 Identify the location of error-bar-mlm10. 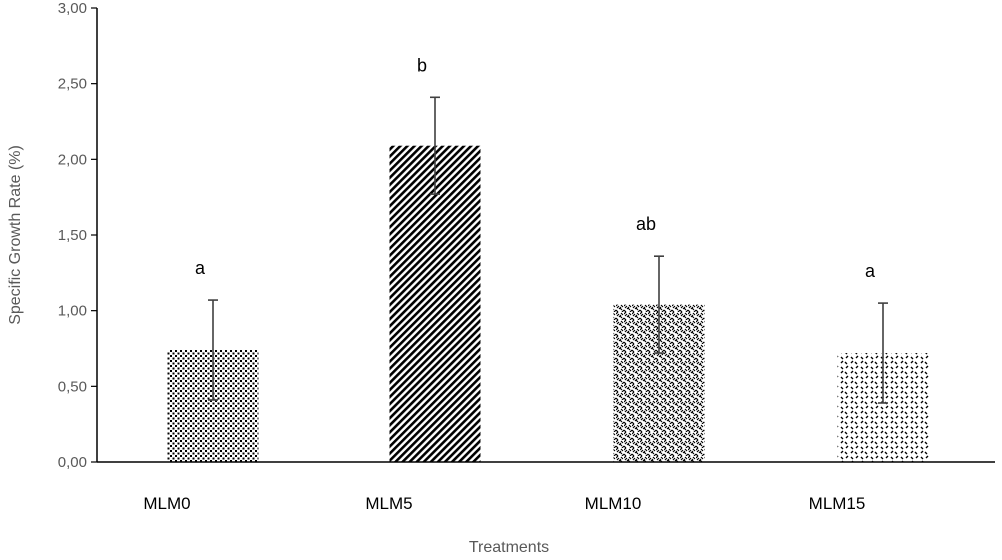
(659, 304).